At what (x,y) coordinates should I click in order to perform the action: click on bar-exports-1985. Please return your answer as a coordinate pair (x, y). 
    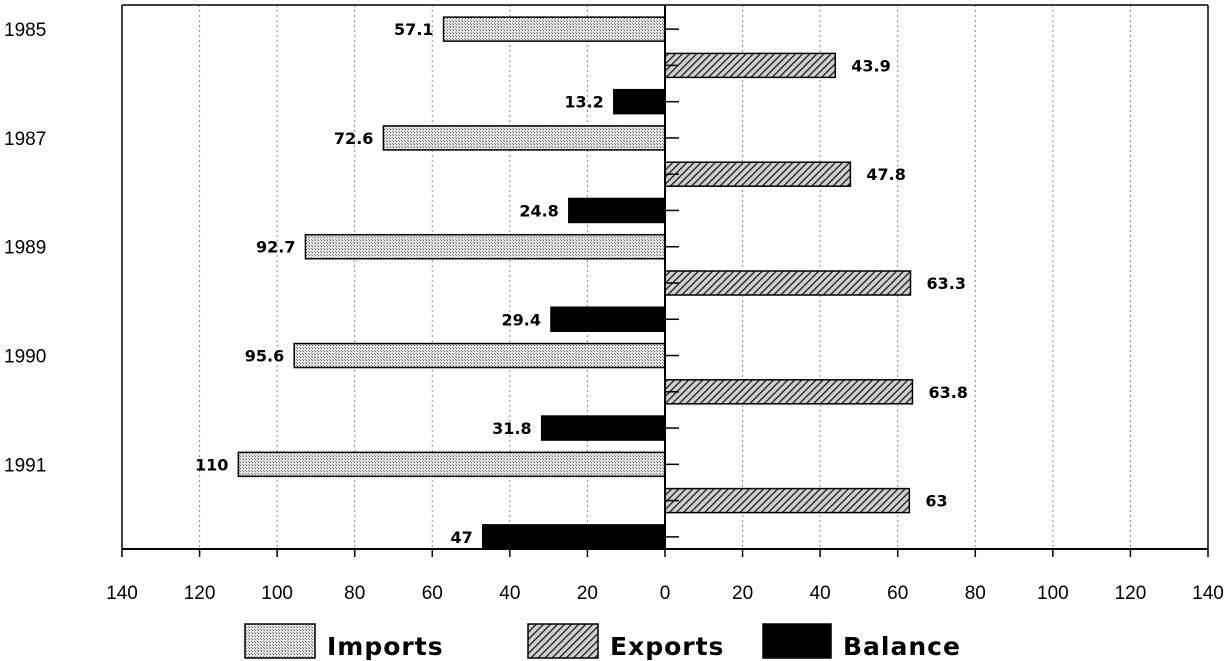
    Looking at the image, I should click on (750, 65).